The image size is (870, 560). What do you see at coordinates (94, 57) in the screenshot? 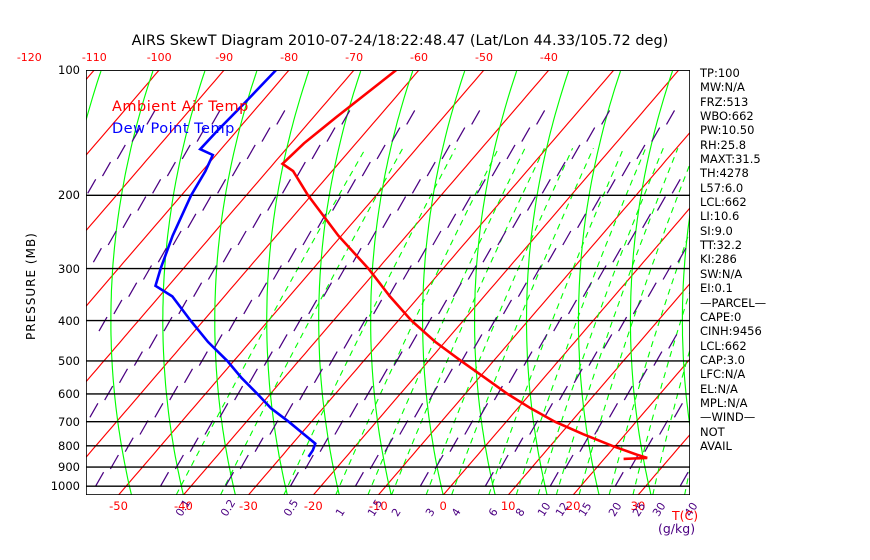
I see `top-temp-tick: -110` at bounding box center [94, 57].